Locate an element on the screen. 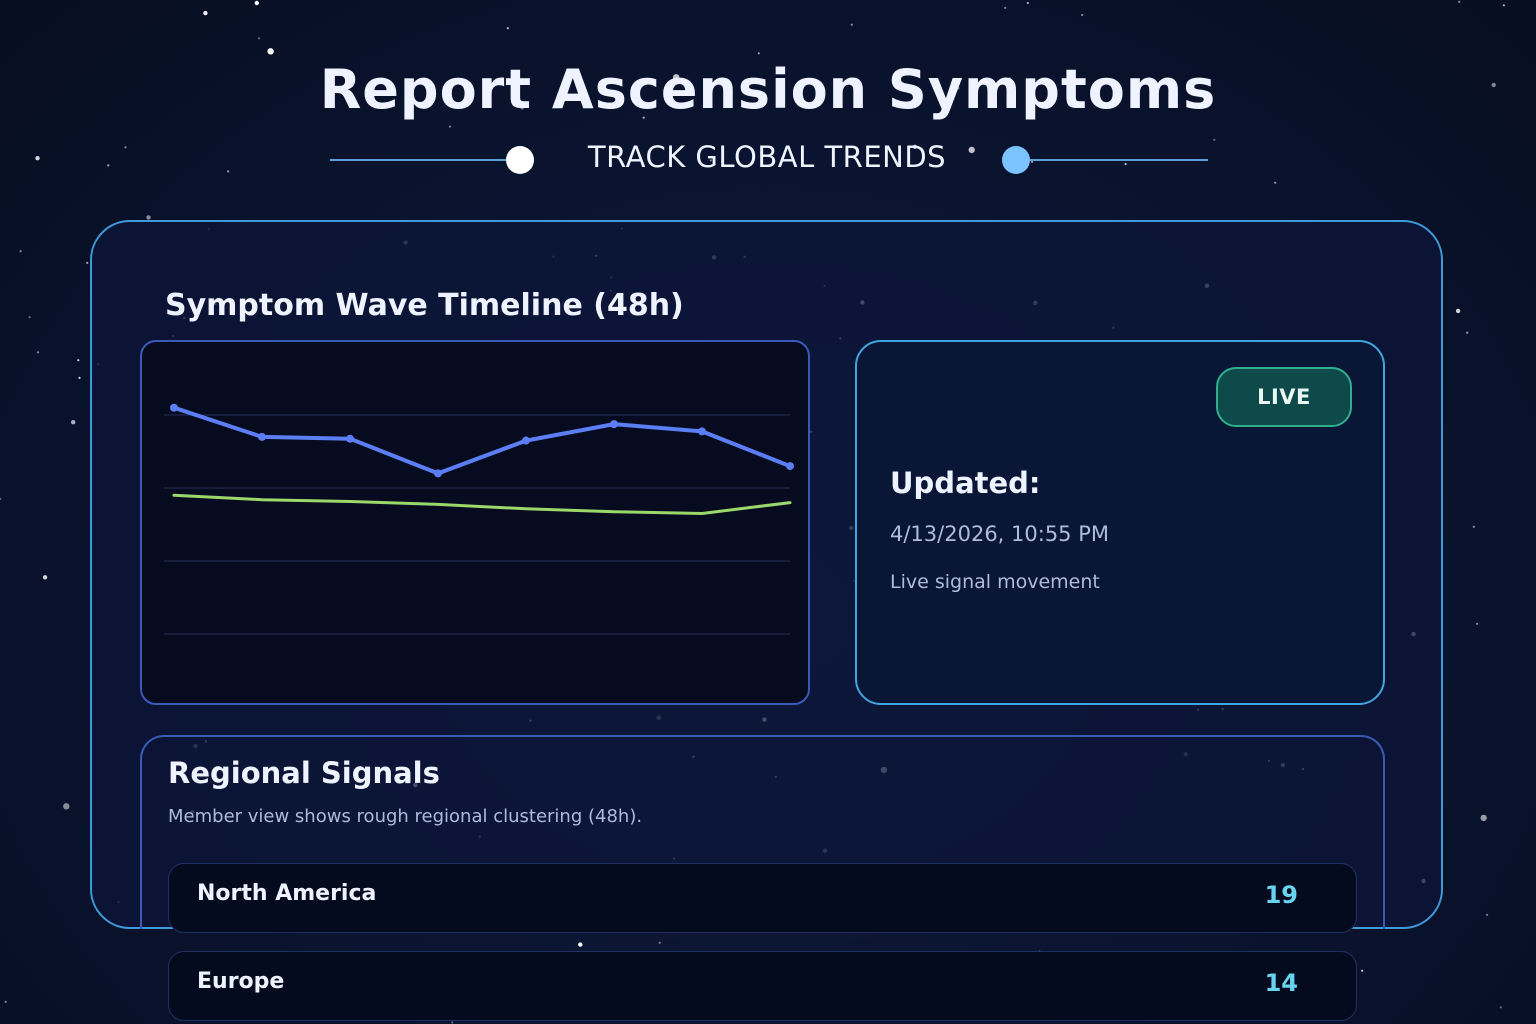 The image size is (1536, 1024). subtitle-dot-left is located at coordinates (520, 160).